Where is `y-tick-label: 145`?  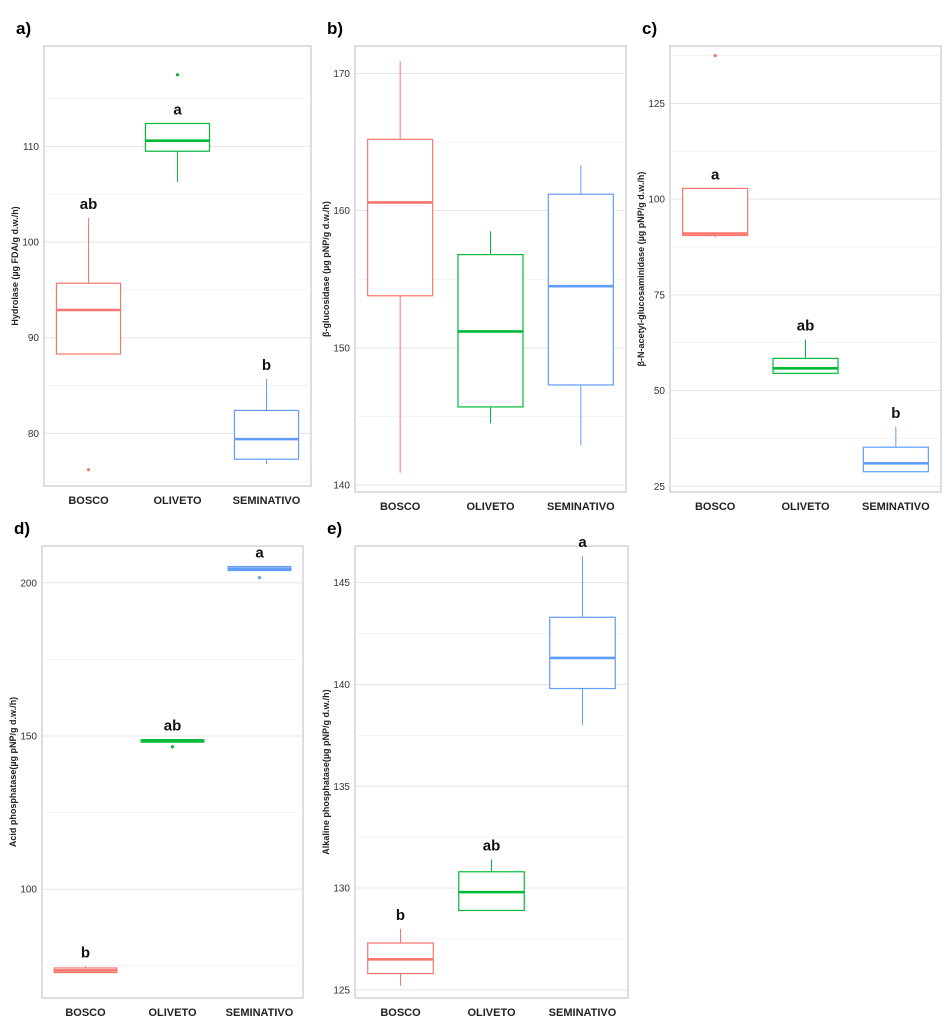
y-tick-label: 145 is located at coordinates (341, 583).